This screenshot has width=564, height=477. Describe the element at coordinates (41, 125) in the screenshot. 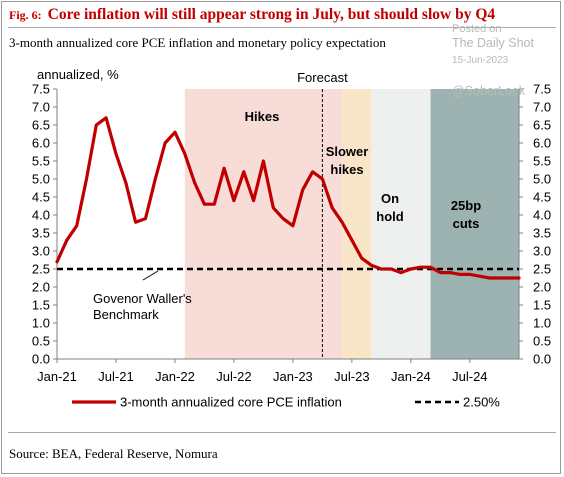

I see `y-tick-label-left-13: 6.5` at that location.